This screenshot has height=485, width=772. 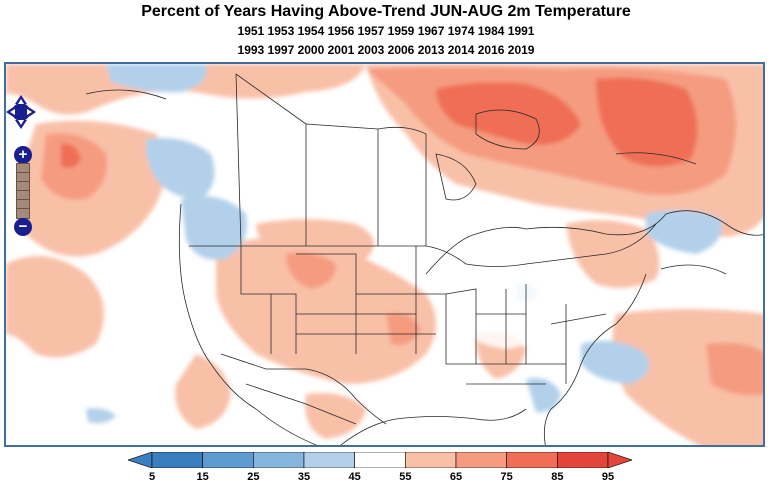 What do you see at coordinates (608, 477) in the screenshot?
I see `colorbar-tick-label: 95` at bounding box center [608, 477].